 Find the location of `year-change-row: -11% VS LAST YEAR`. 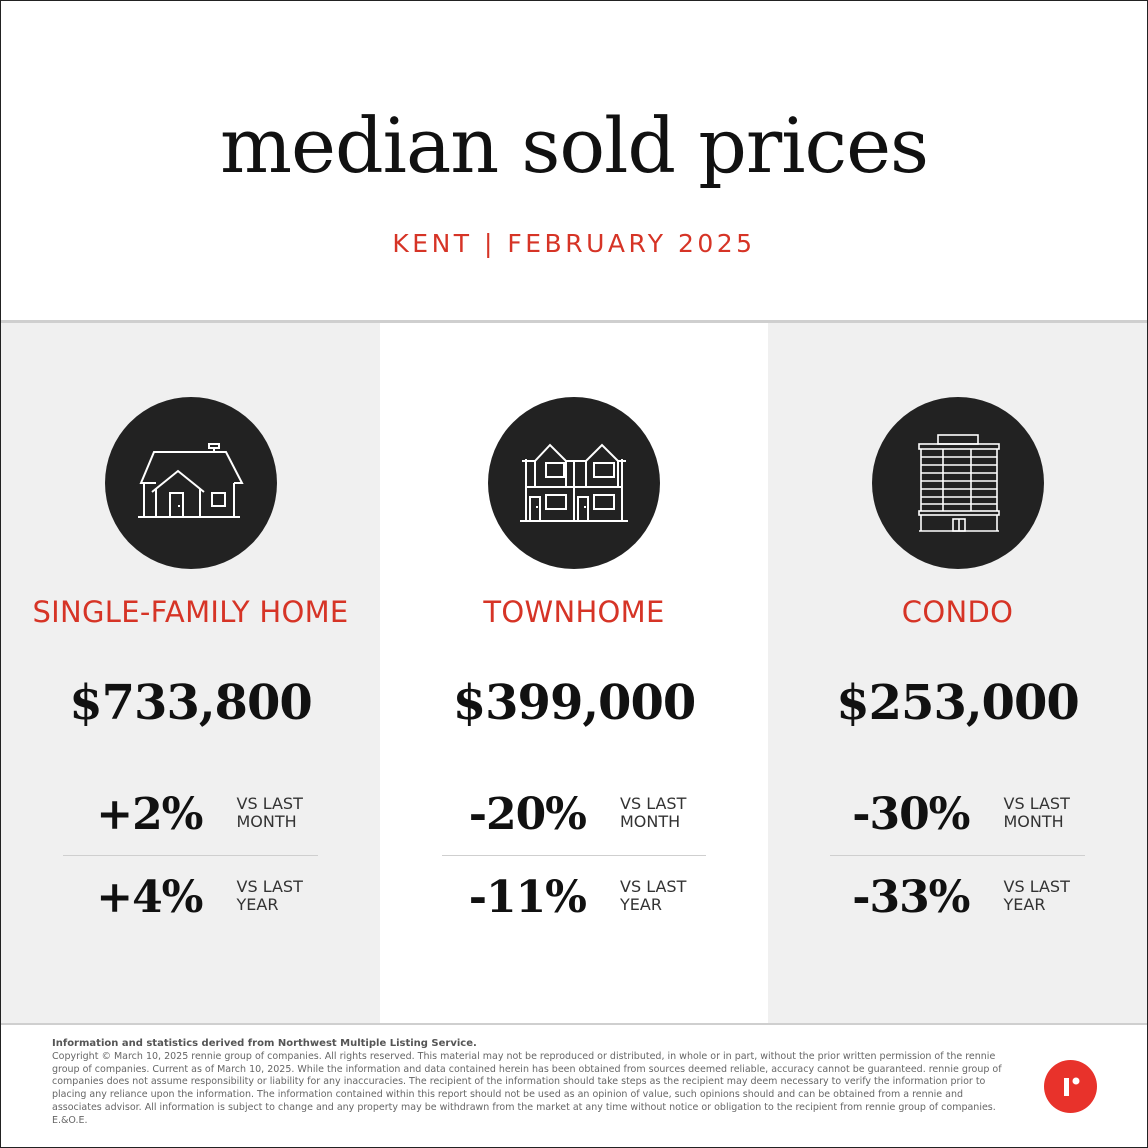

year-change-row: -11% VS LAST YEAR is located at coordinates (574, 902).